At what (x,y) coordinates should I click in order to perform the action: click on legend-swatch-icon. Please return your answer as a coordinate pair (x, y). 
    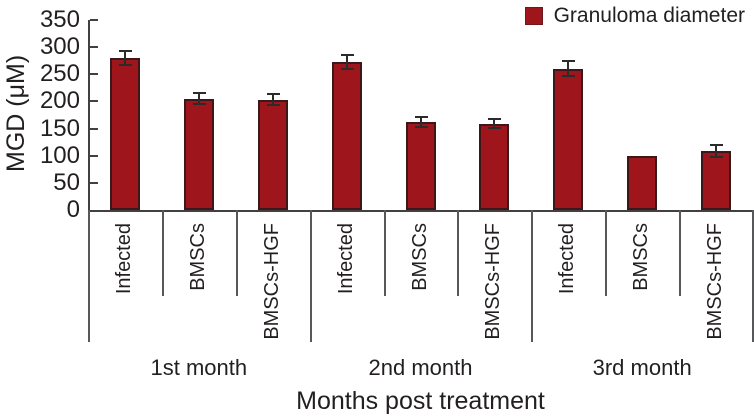
    Looking at the image, I should click on (533, 15).